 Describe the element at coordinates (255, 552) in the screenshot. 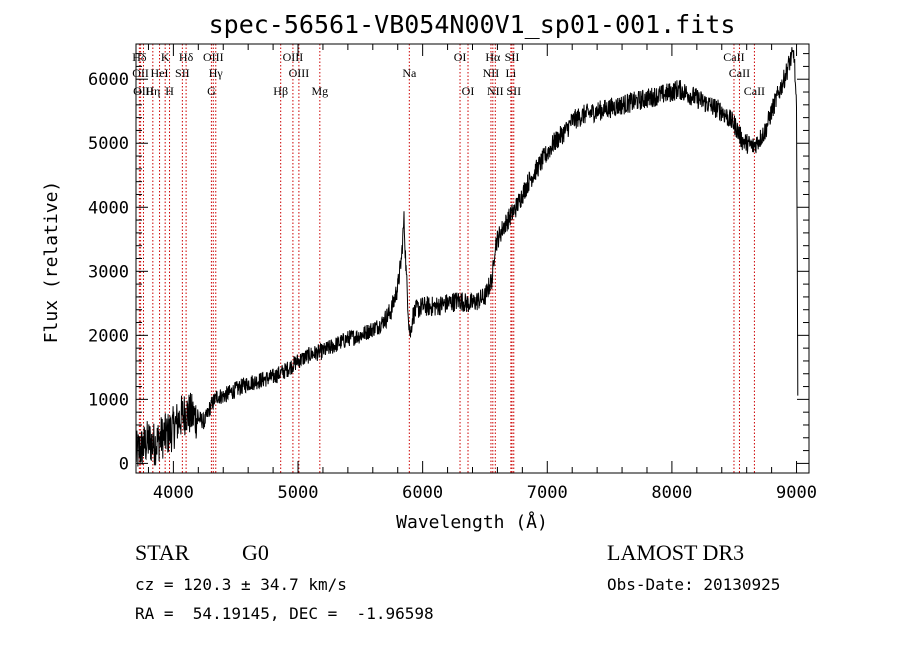

I see `object-subclass: G0` at that location.